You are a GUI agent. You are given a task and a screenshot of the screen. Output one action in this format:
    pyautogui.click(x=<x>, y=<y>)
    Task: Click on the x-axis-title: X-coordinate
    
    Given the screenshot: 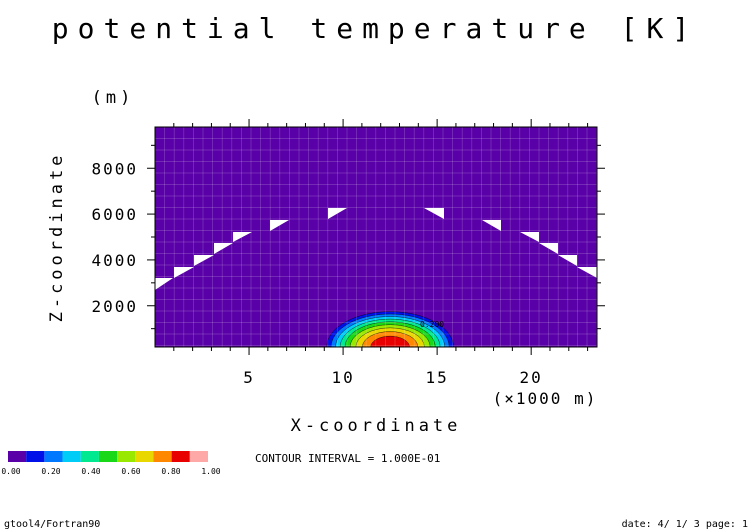 What is the action you would take?
    pyautogui.click(x=376, y=426)
    